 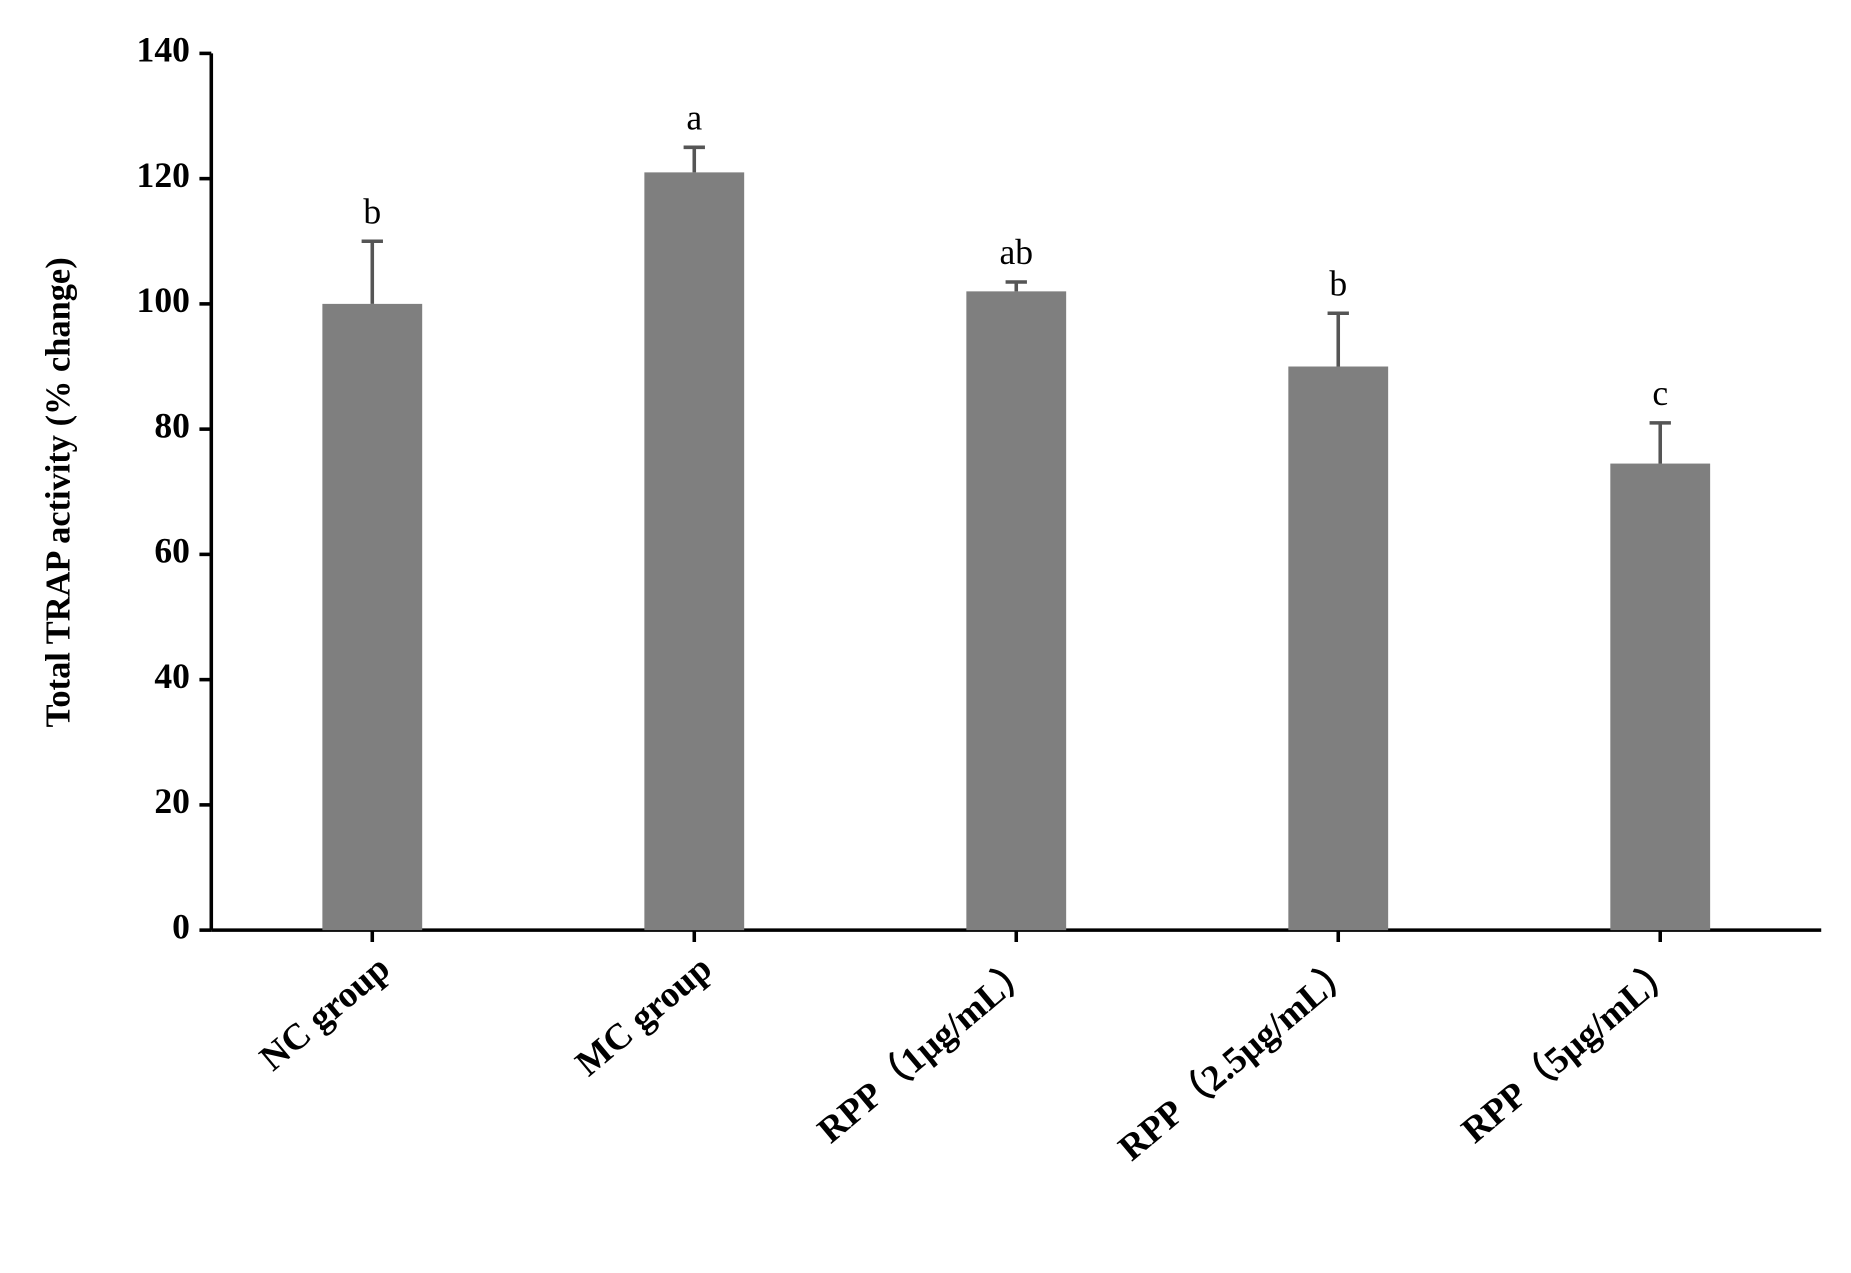 I want to click on significance-letter: ab, so click(x=1016, y=252).